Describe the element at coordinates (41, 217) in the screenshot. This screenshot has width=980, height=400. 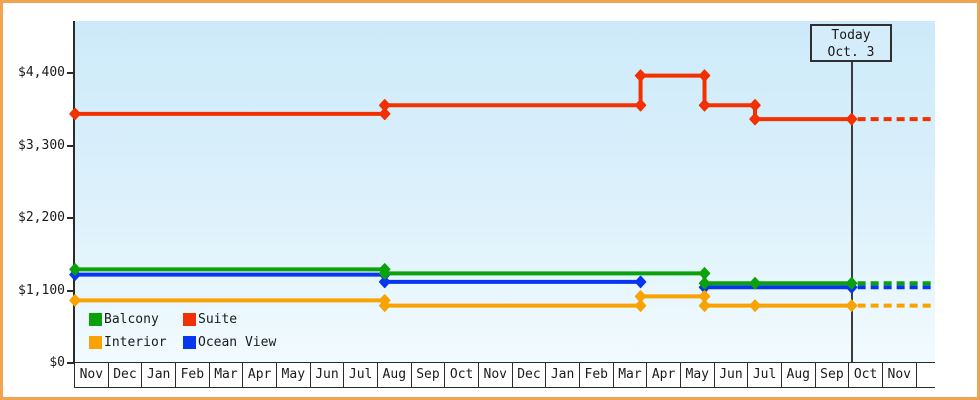
I see `y-axis-tick-label: $2,200` at that location.